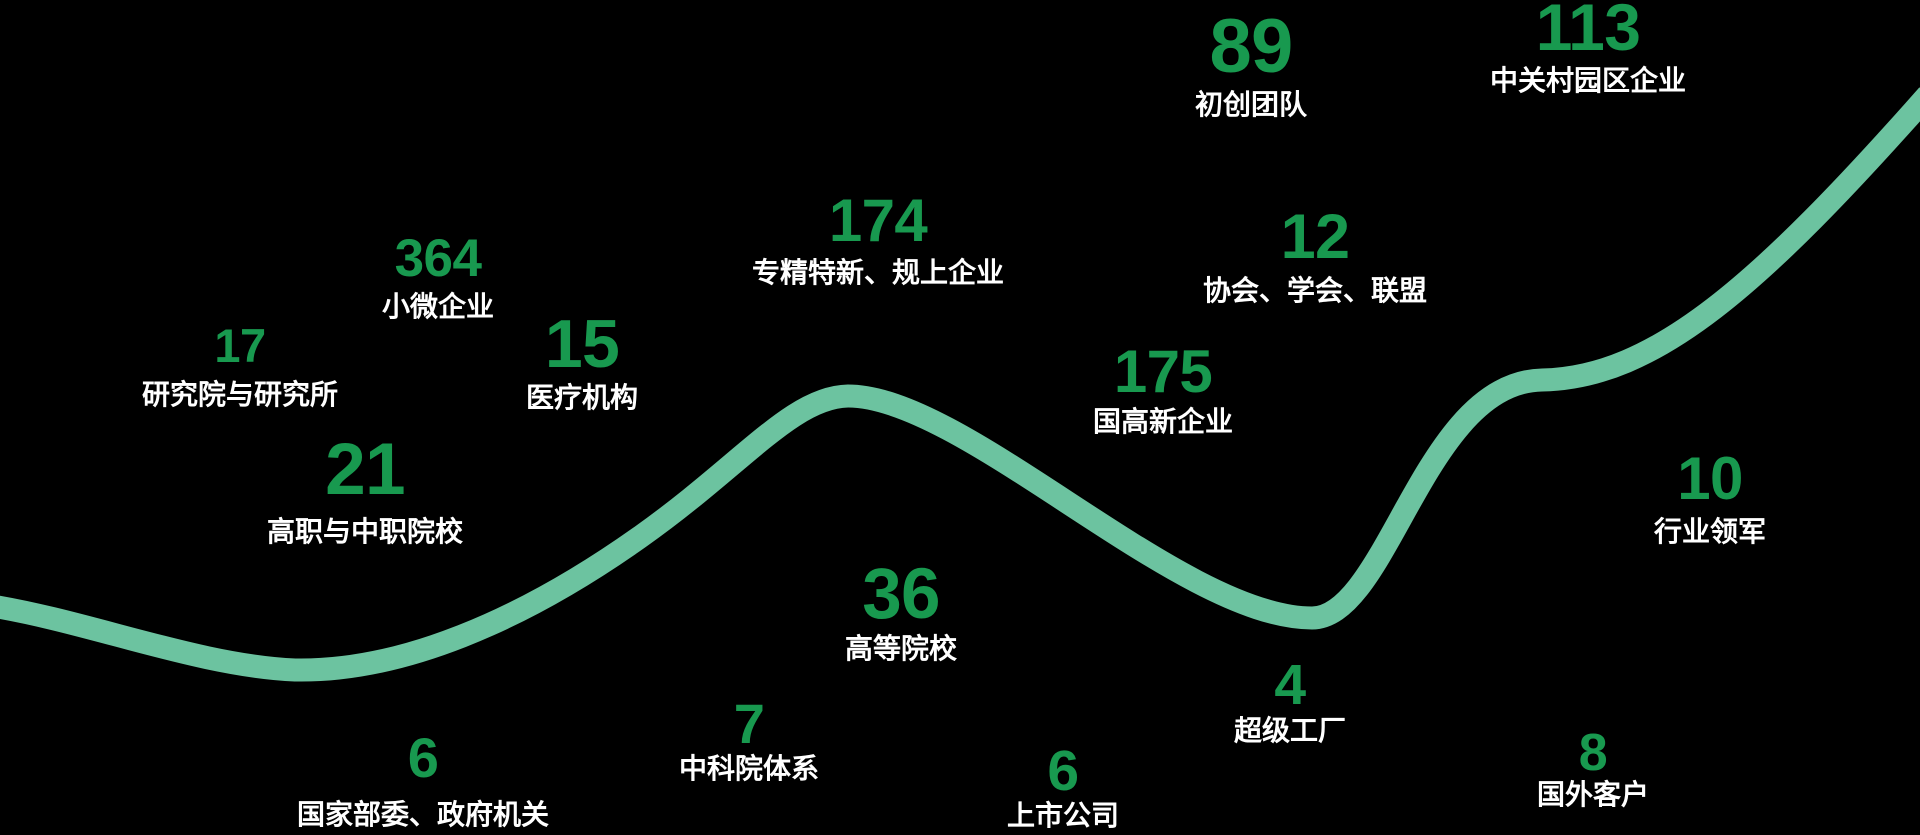 The width and height of the screenshot is (1920, 835). I want to click on stat-item-listed-companies: 6 上市公司, so click(1063, 787).